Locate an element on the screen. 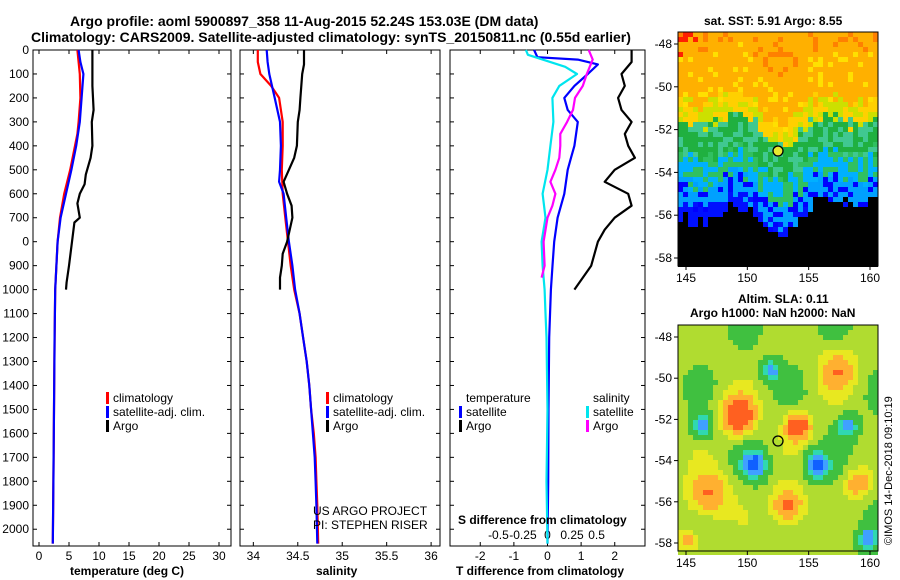  x-tick-label: 0 is located at coordinates (547, 556).